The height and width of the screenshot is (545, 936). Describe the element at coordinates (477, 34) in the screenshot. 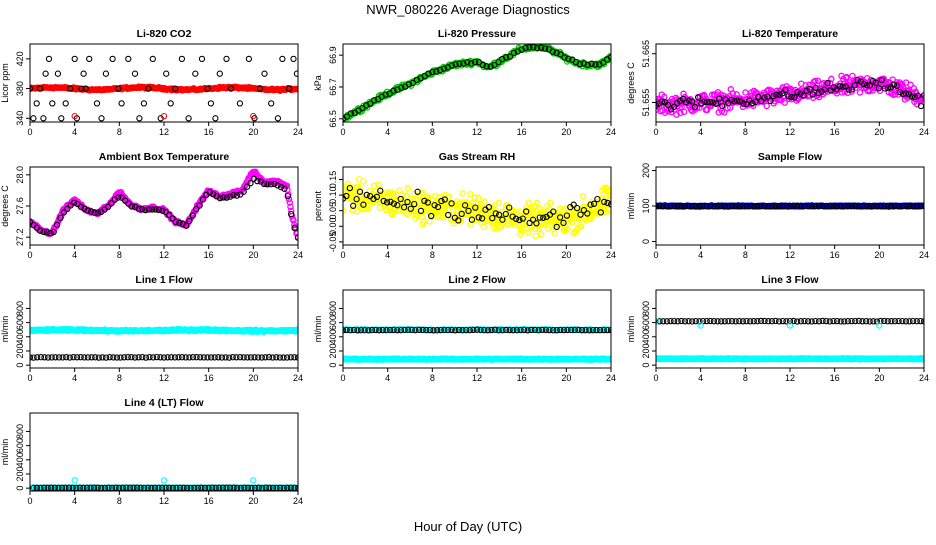

I see `panel-title: Li-820 Pressure` at that location.